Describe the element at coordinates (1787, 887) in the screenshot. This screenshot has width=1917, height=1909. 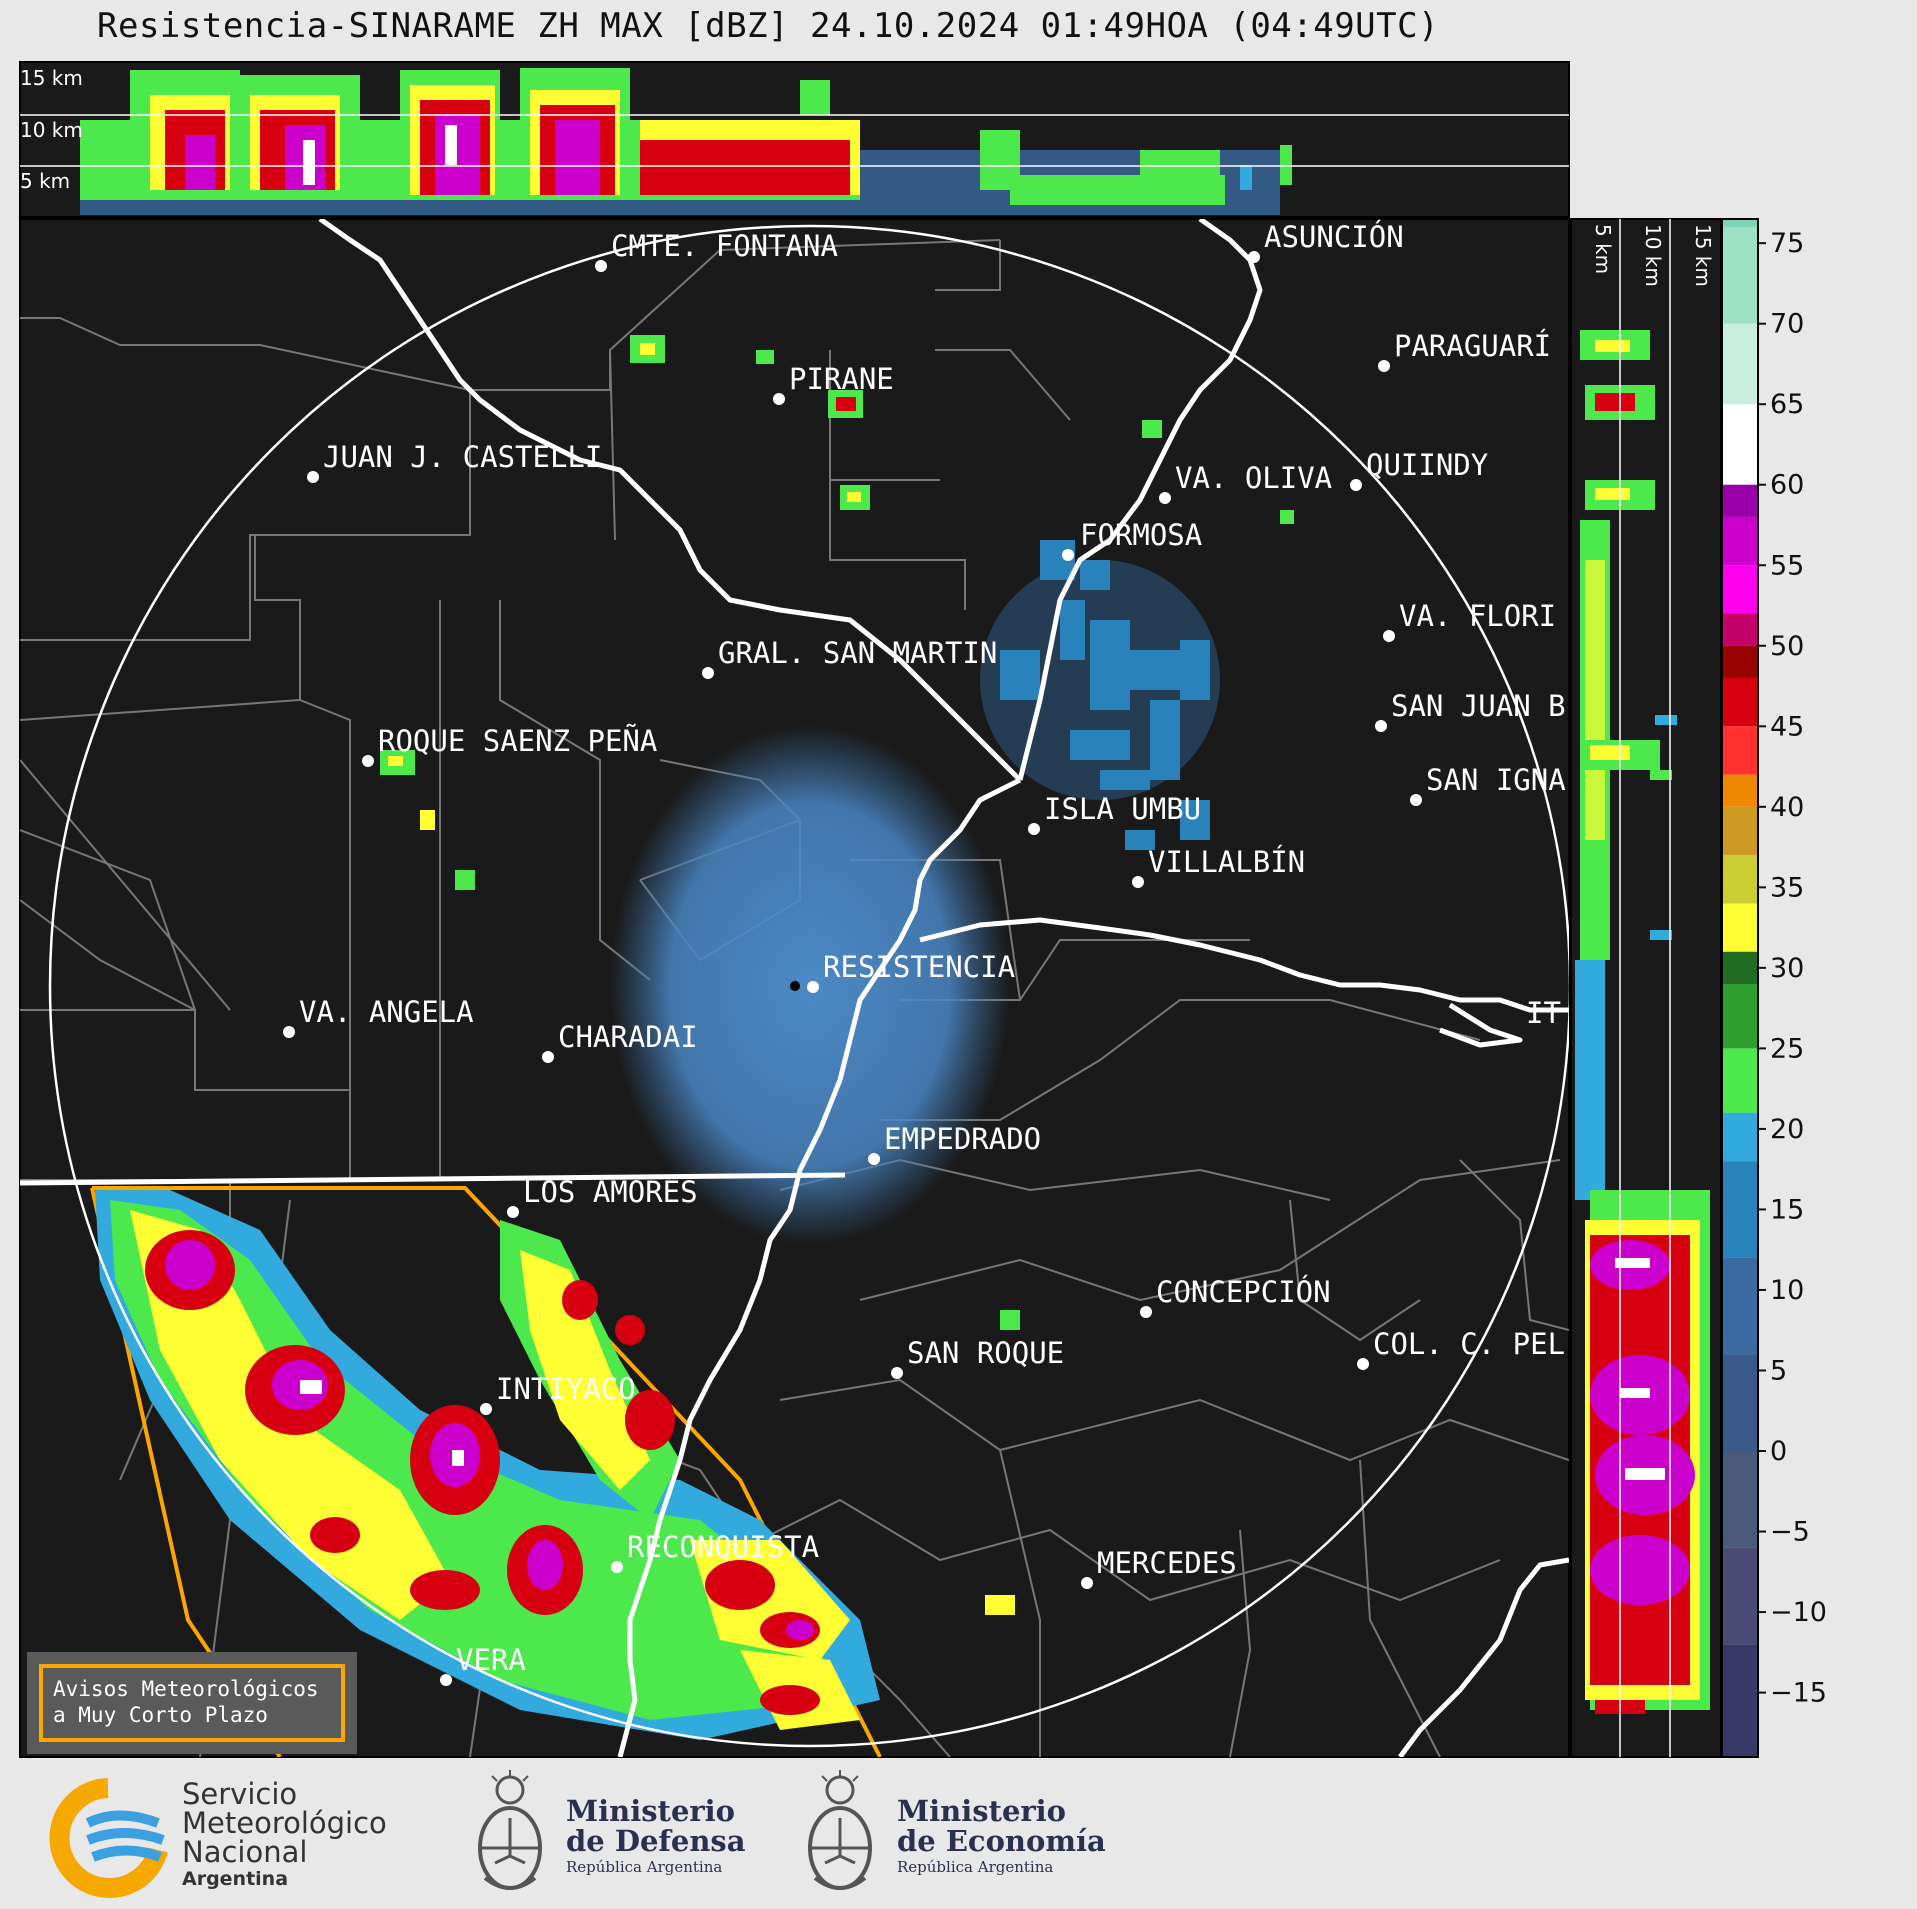
I see `colorbar-tick-label: 35` at that location.